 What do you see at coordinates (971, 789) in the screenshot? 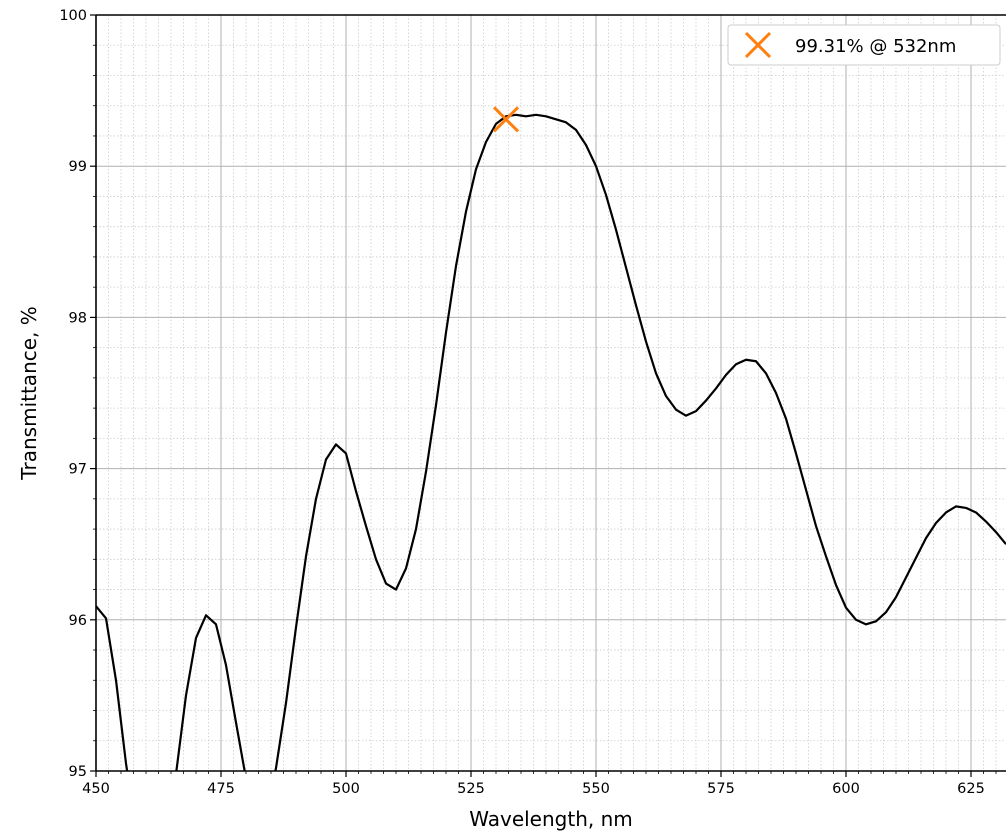
I see `x-tick-label: 625` at bounding box center [971, 789].